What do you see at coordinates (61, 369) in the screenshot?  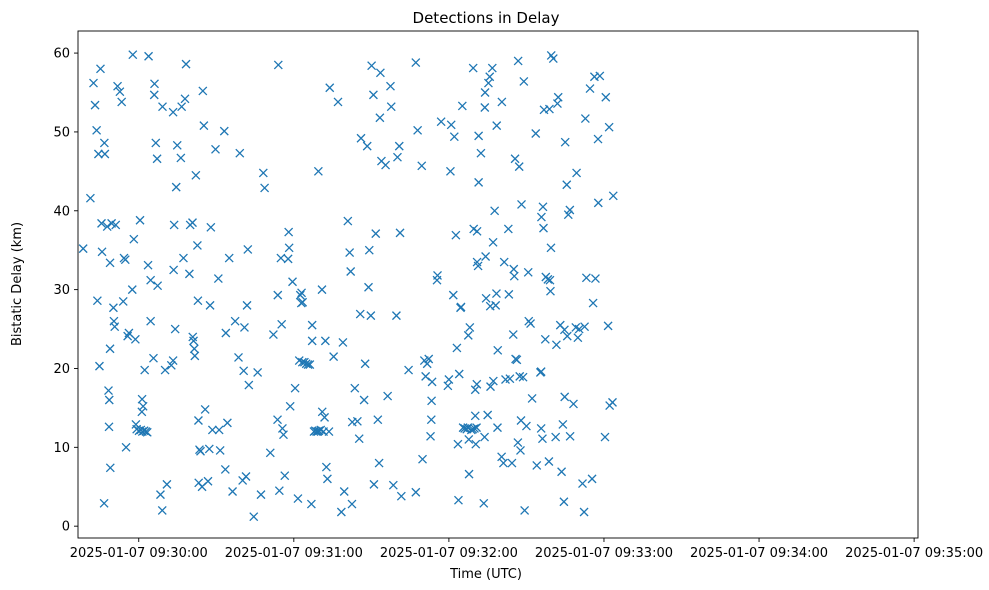 I see `y-tick-label: 20` at bounding box center [61, 369].